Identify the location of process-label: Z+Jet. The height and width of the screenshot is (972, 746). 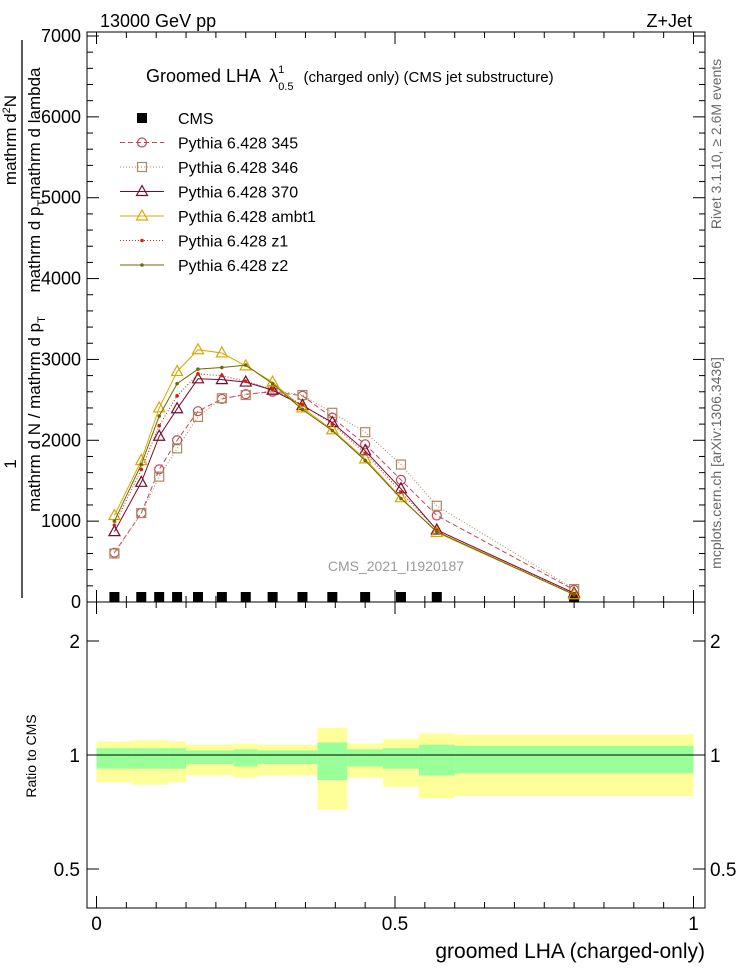
(669, 21).